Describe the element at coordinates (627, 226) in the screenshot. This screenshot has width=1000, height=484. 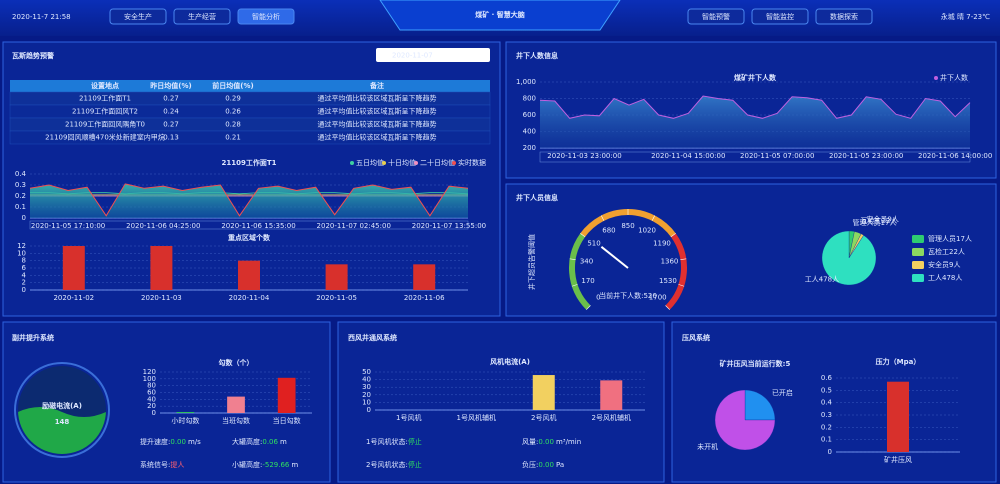
I see `gauge-tick-label: 850` at that location.